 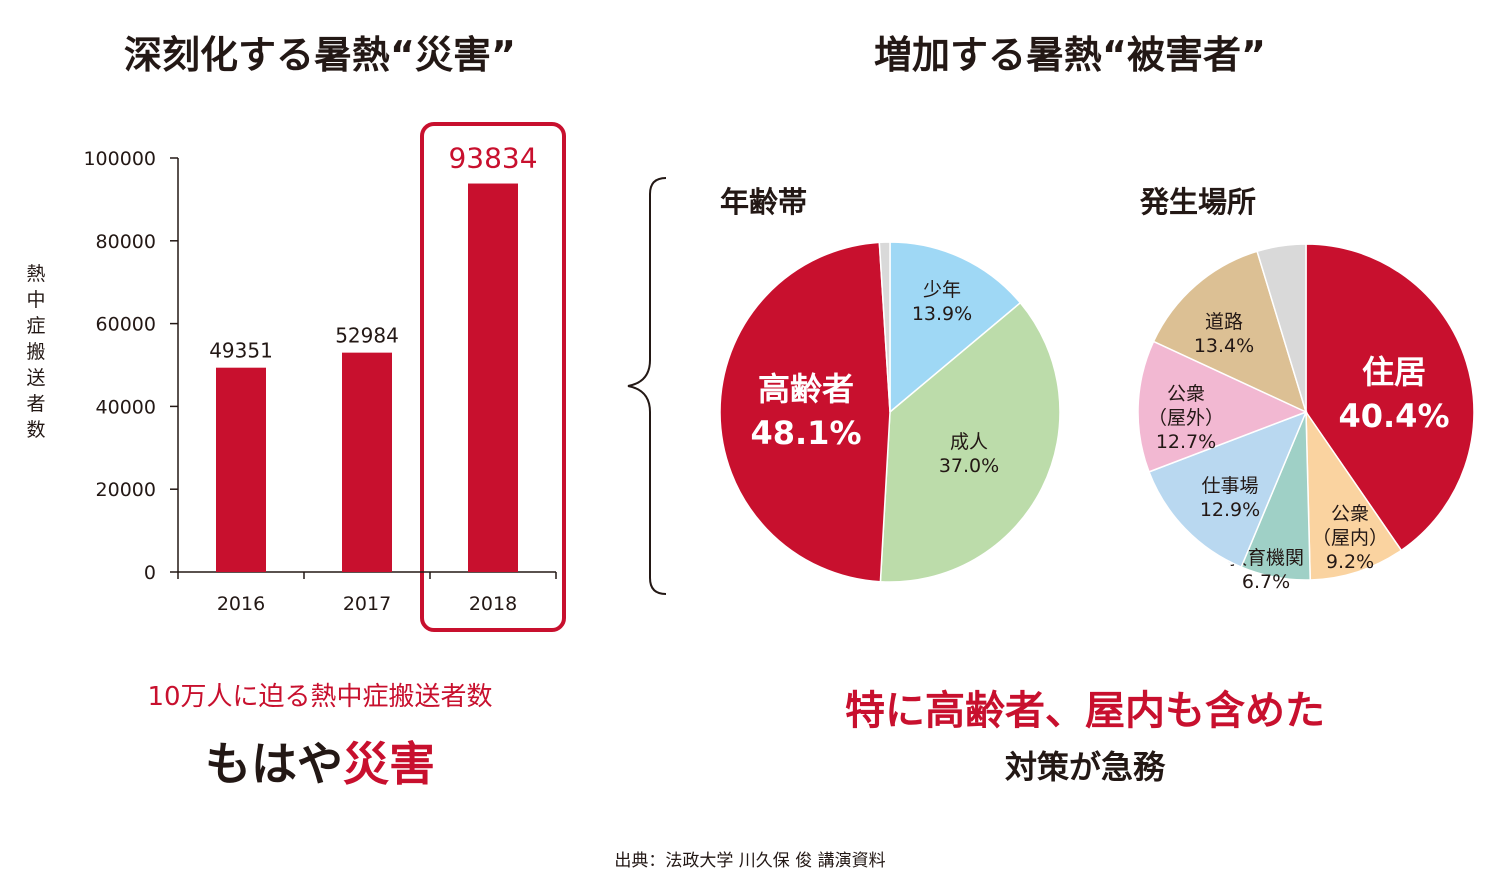 What do you see at coordinates (1197, 202) in the screenshot?
I see `pie-title: 発生場所` at bounding box center [1197, 202].